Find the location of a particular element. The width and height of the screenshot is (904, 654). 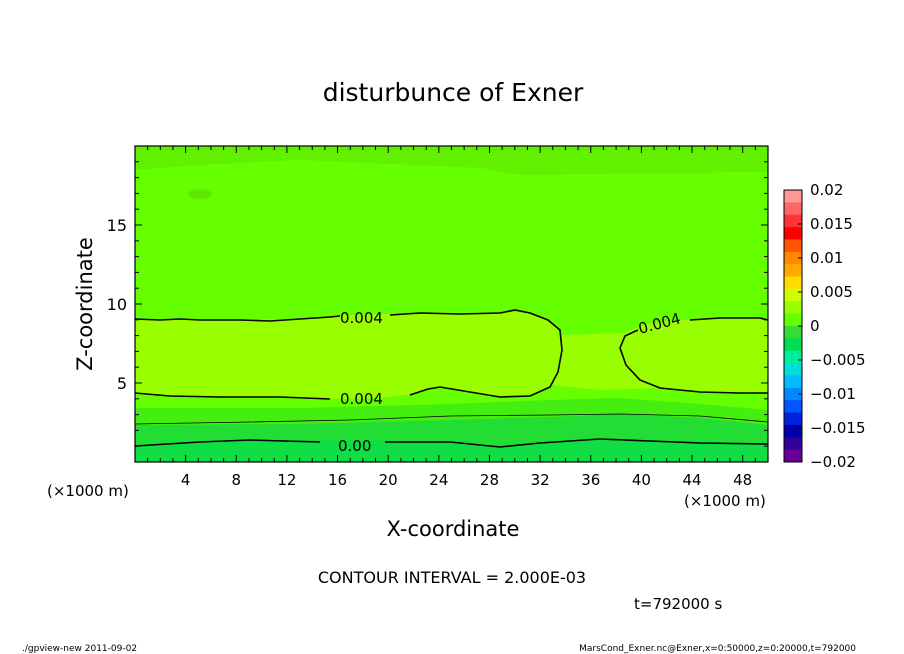

colorbar-tick-label: 0.015 is located at coordinates (831, 224).